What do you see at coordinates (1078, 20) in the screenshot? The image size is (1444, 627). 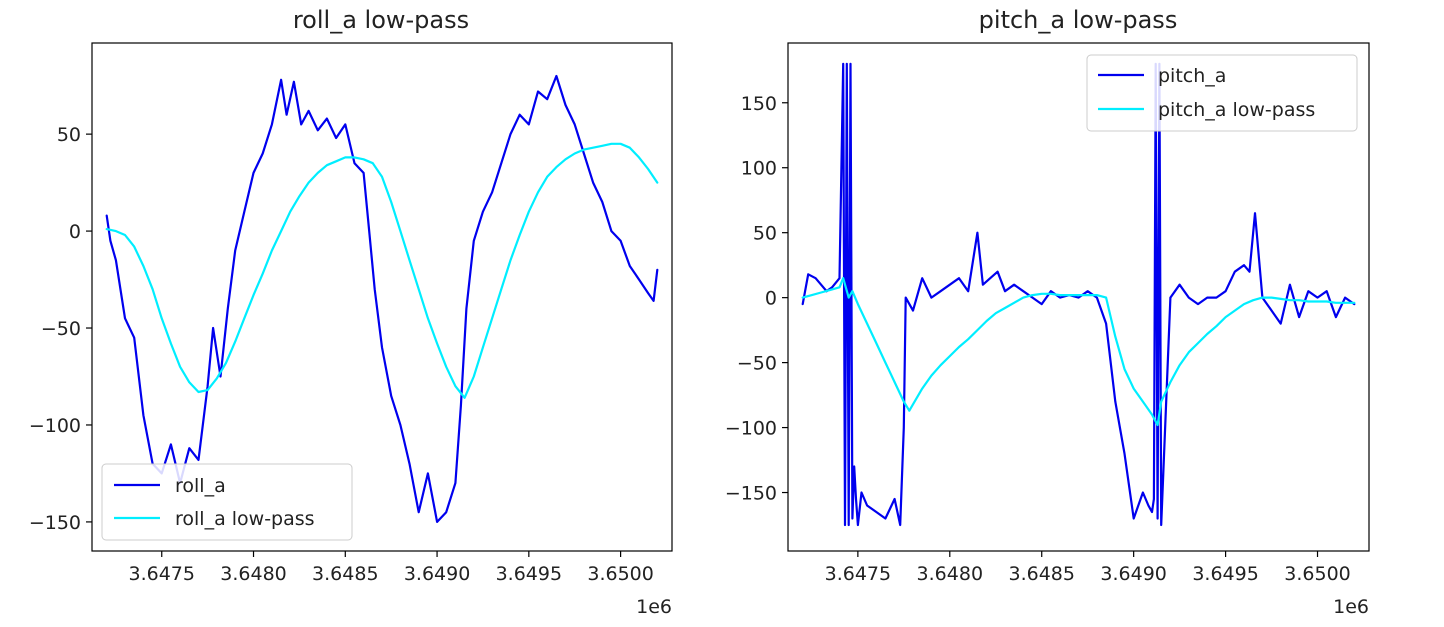 I see `pitch-chart-title: pitch_a low-pass` at bounding box center [1078, 20].